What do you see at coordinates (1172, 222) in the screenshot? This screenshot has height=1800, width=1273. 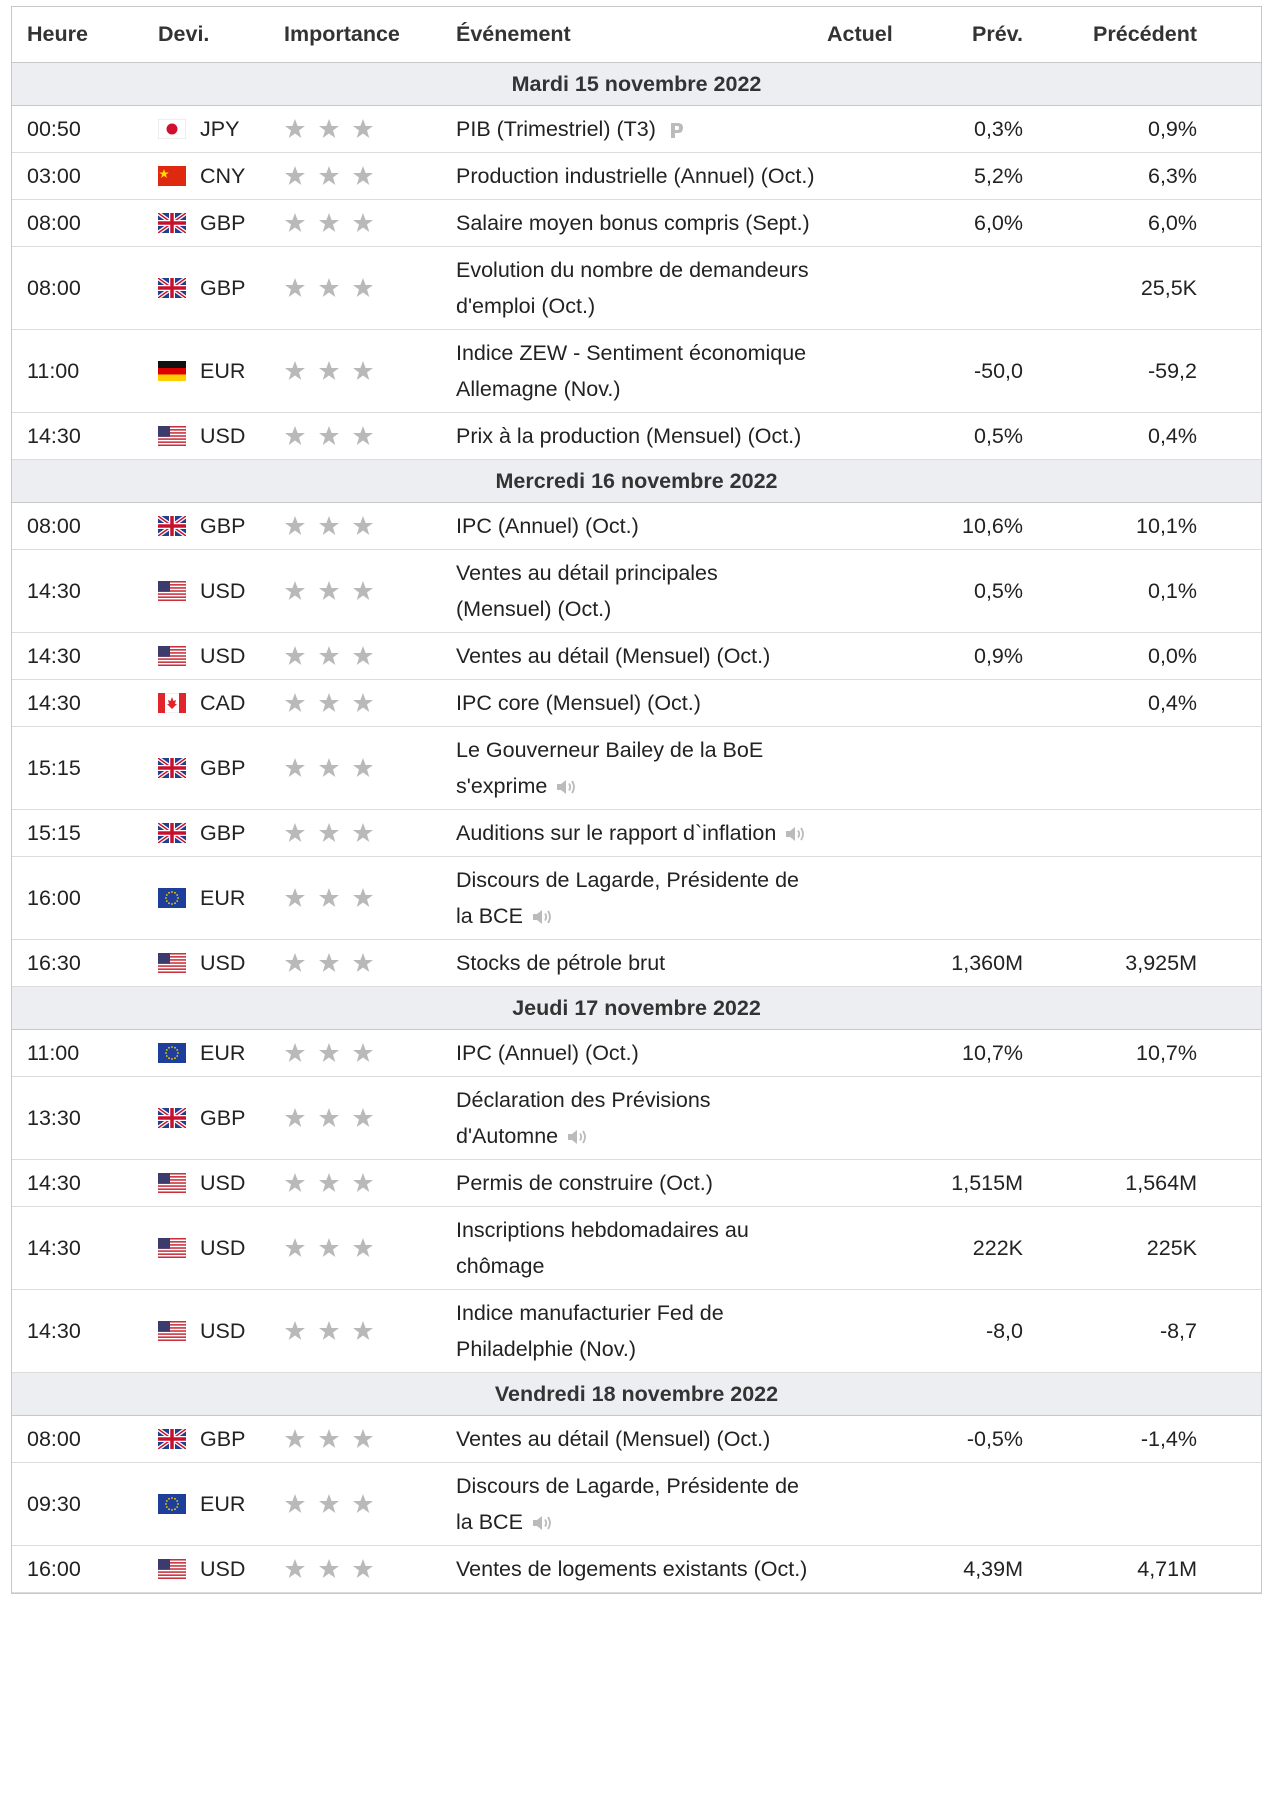 I see `previous: 6,0%` at bounding box center [1172, 222].